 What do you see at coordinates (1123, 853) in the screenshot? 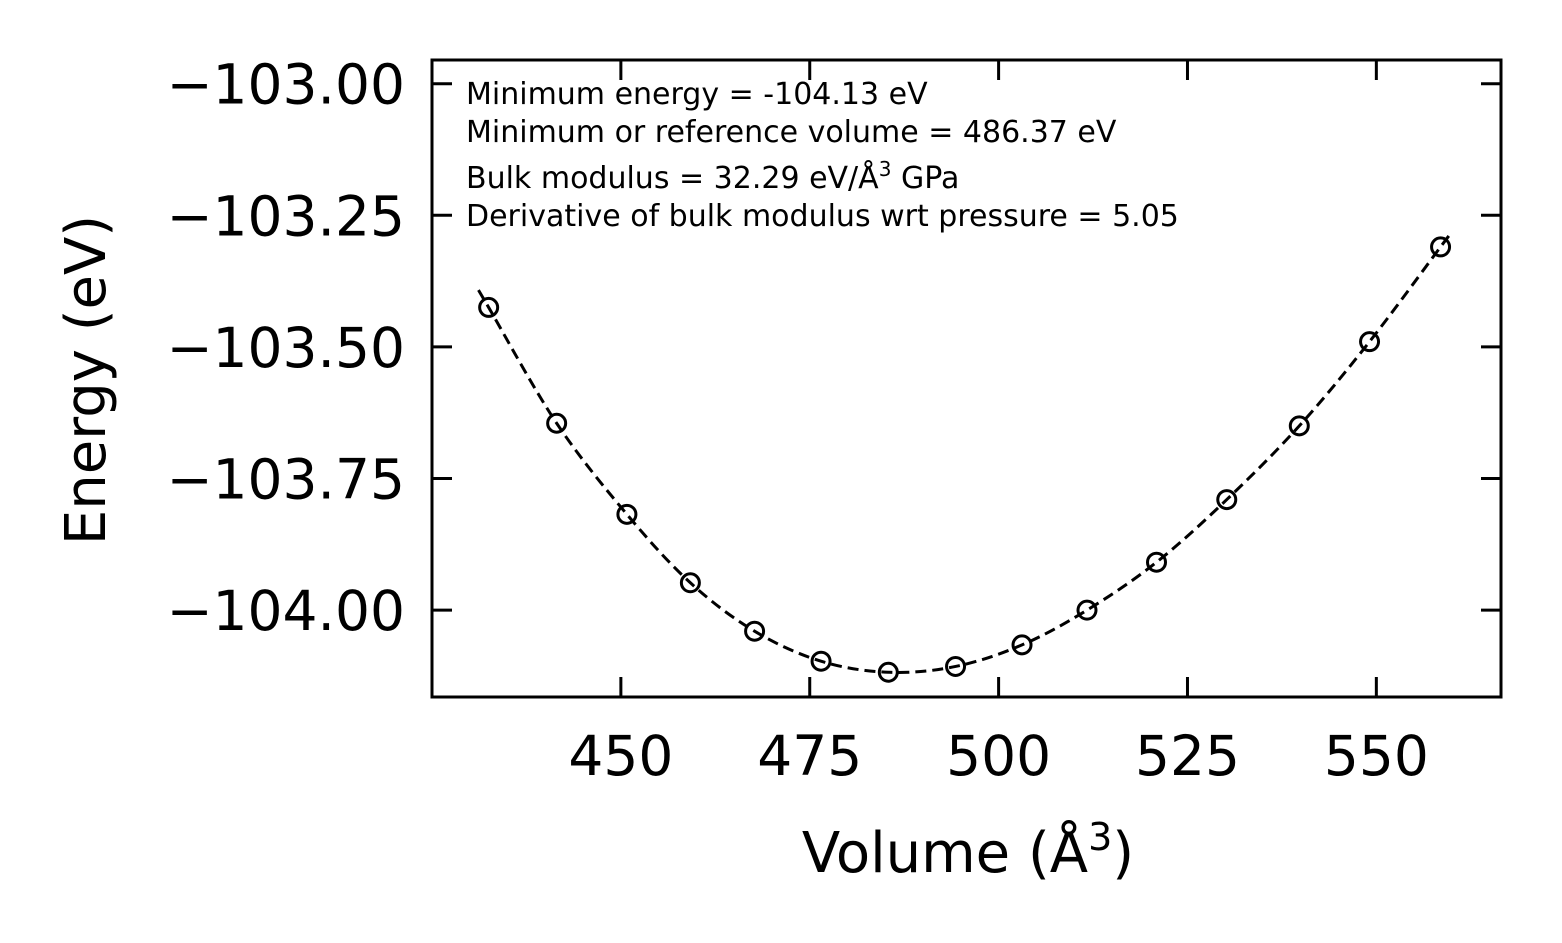
I see `x-axis-label-close: )` at bounding box center [1123, 853].